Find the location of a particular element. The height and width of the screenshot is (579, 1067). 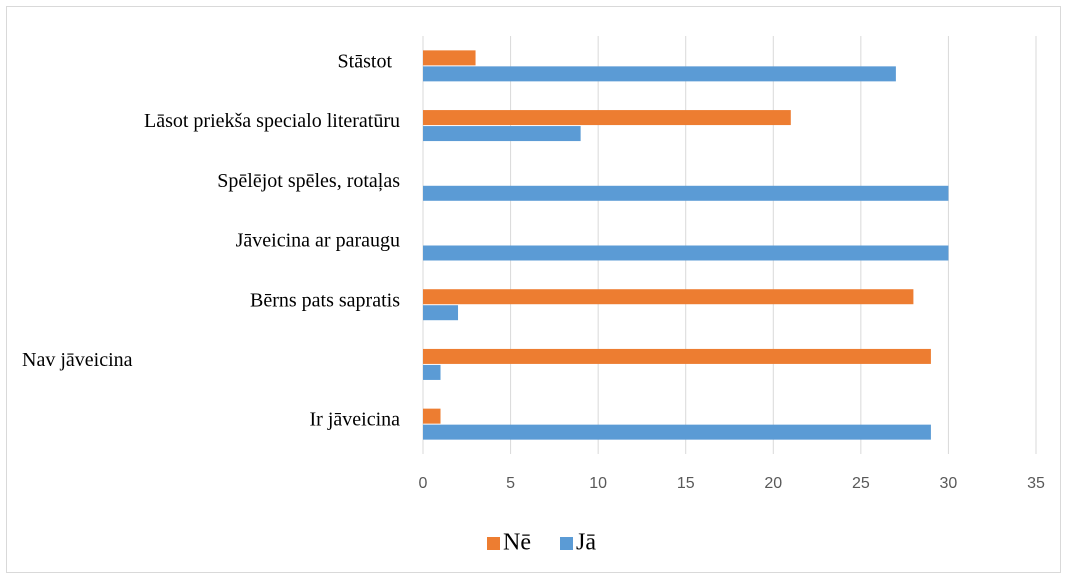

x-tick-label: 25 is located at coordinates (861, 483).